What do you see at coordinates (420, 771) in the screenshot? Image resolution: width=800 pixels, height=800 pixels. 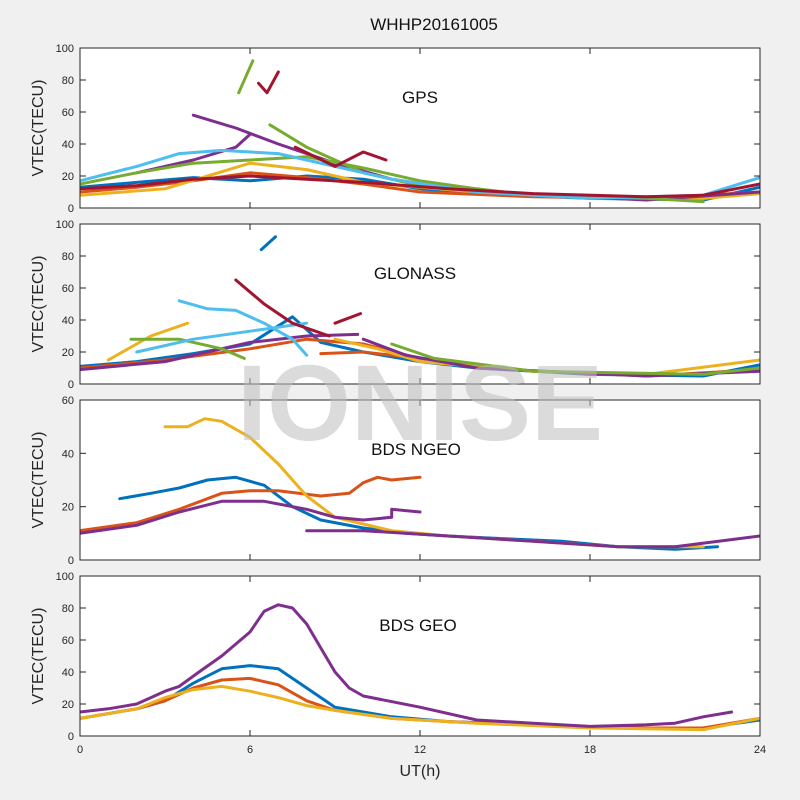 I see `x-axis-label: UT(h)` at bounding box center [420, 771].